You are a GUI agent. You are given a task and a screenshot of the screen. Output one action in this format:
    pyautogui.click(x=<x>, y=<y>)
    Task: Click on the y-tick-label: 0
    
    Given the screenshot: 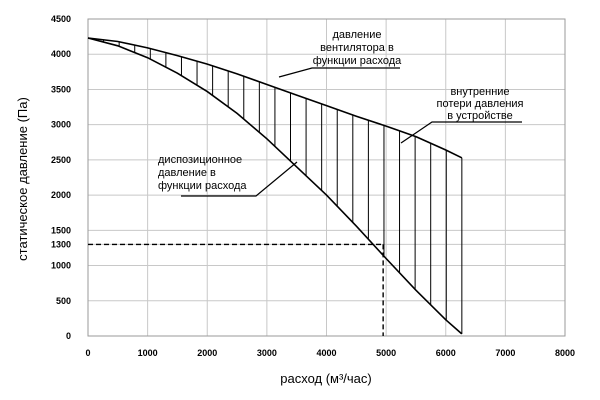 What is the action you would take?
    pyautogui.click(x=68, y=336)
    